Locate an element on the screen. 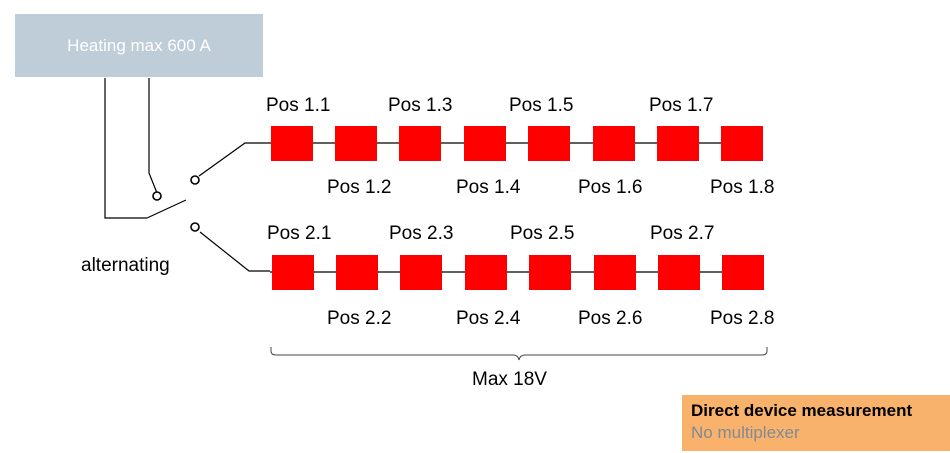  voltage-brace is located at coordinates (519, 354).